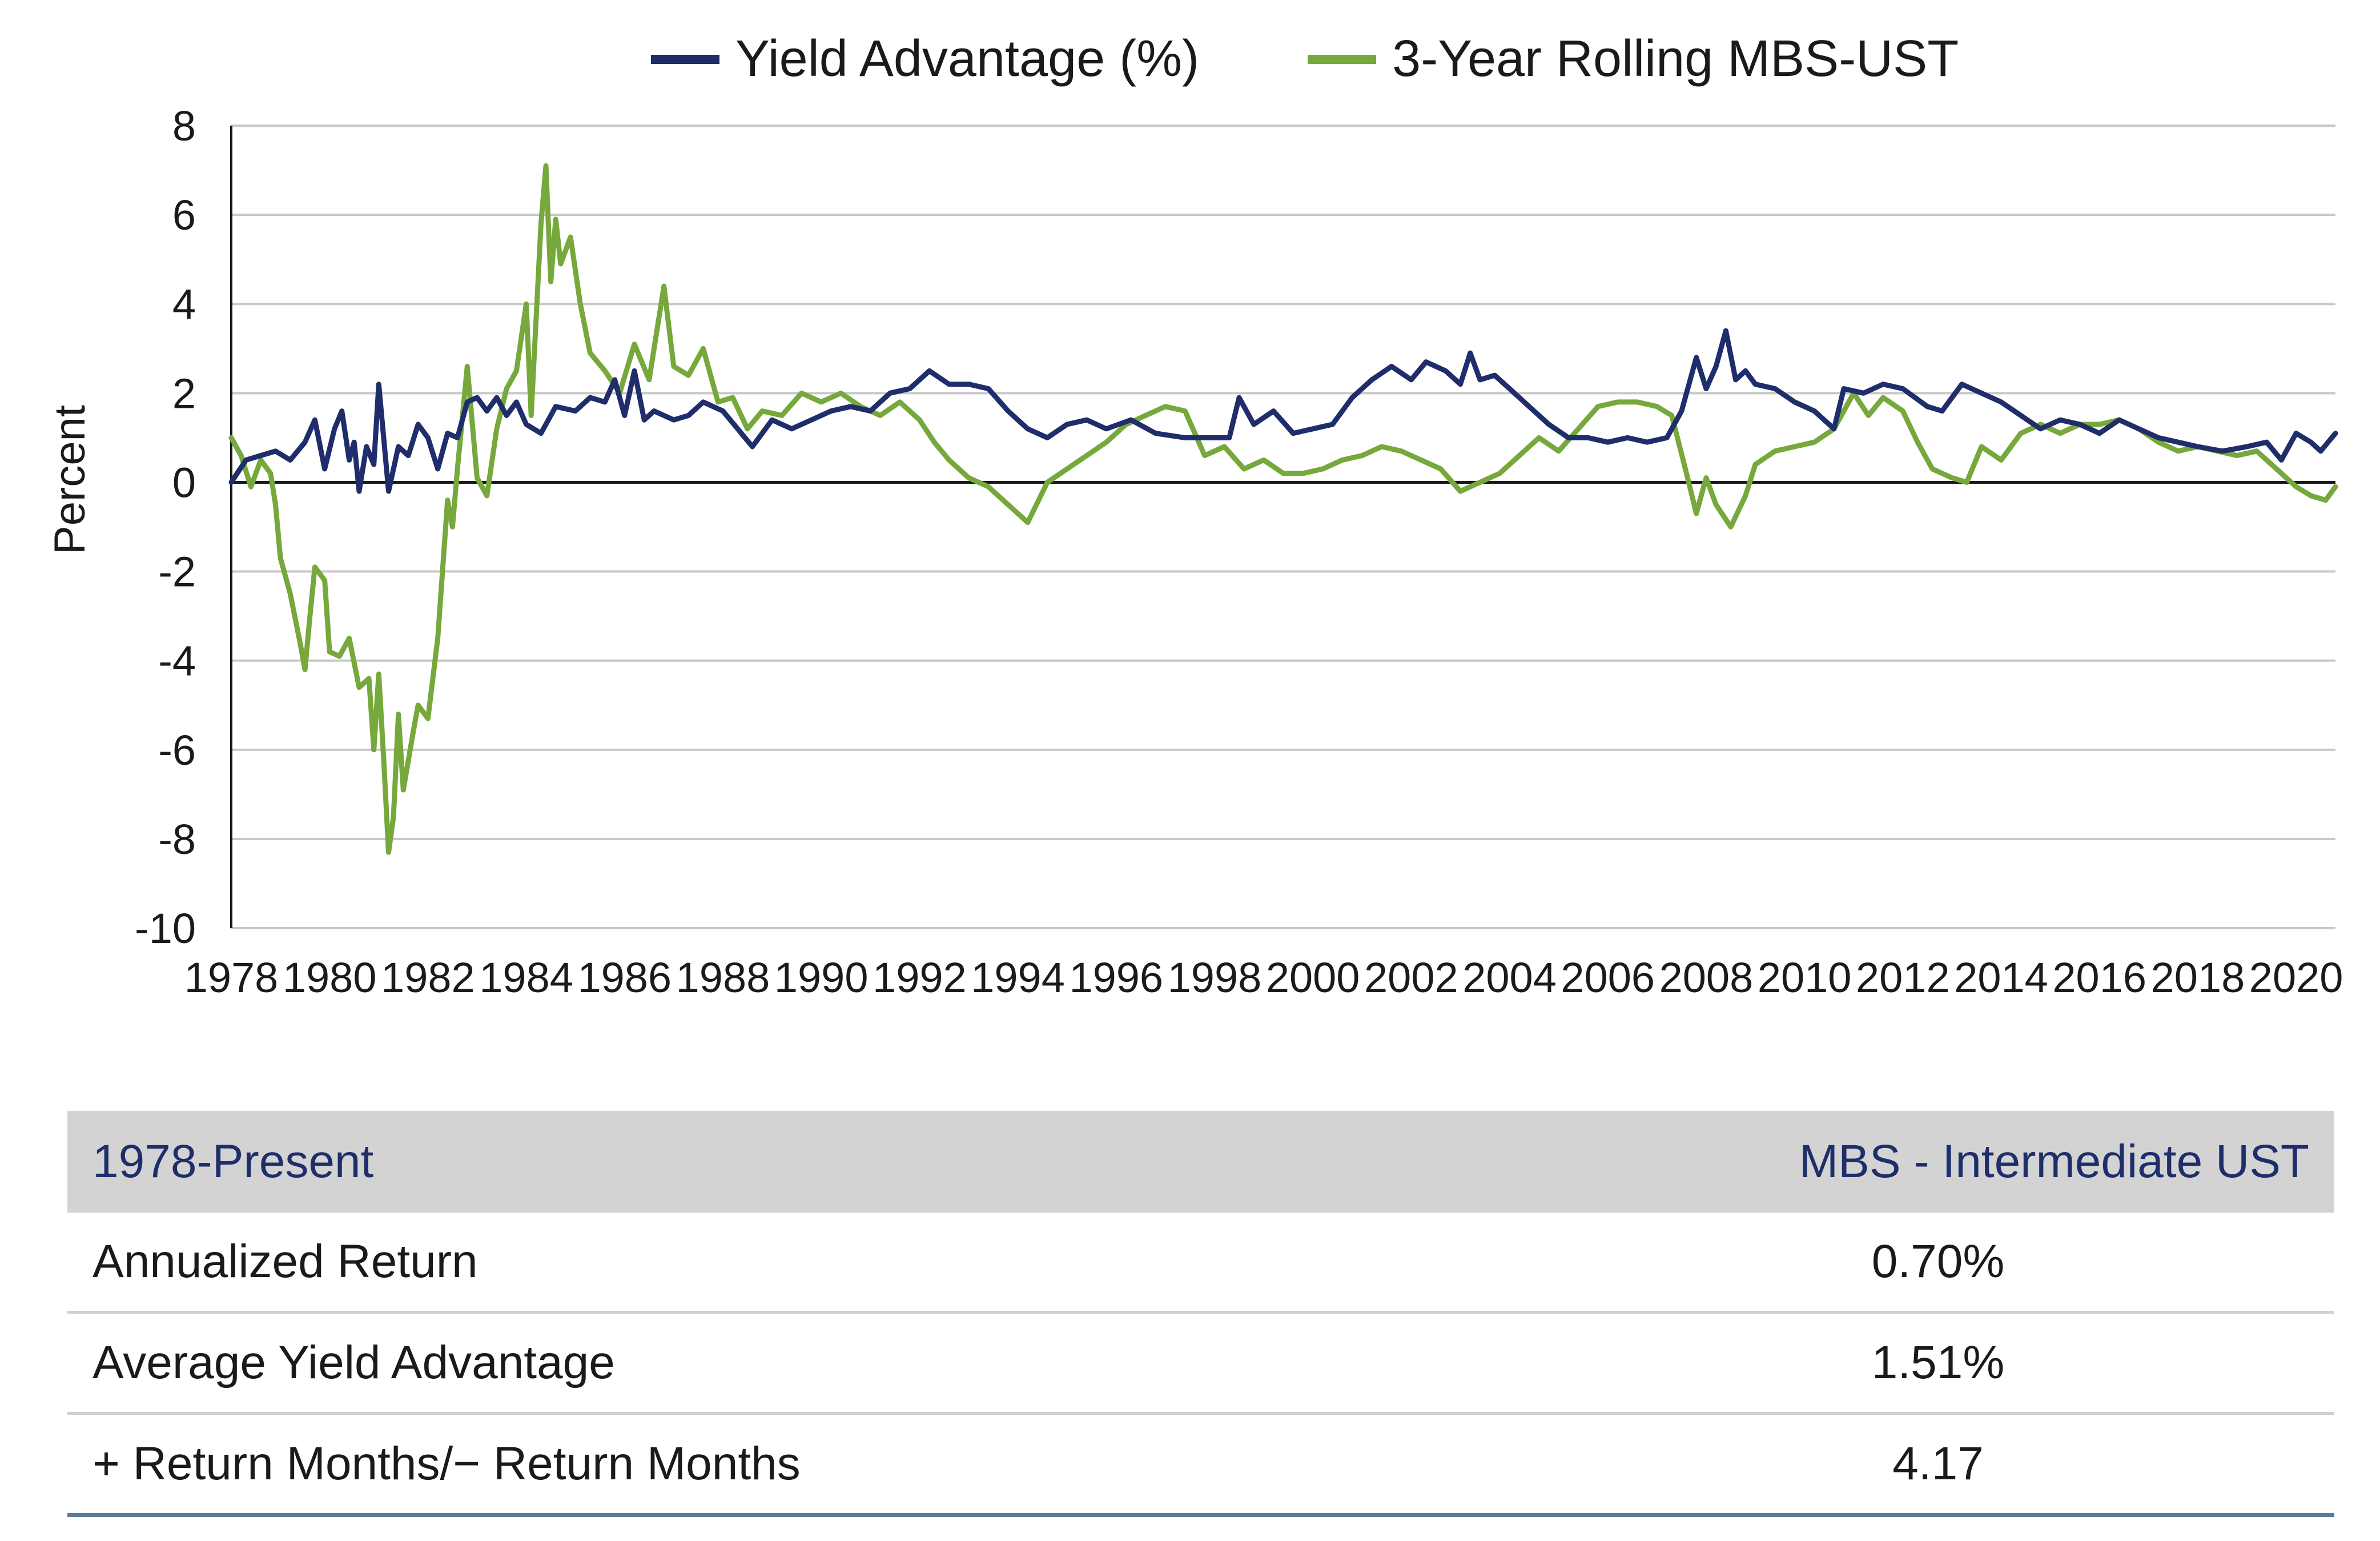 This screenshot has height=1541, width=2380. Describe the element at coordinates (177, 750) in the screenshot. I see `y-tick-label: -6` at that location.